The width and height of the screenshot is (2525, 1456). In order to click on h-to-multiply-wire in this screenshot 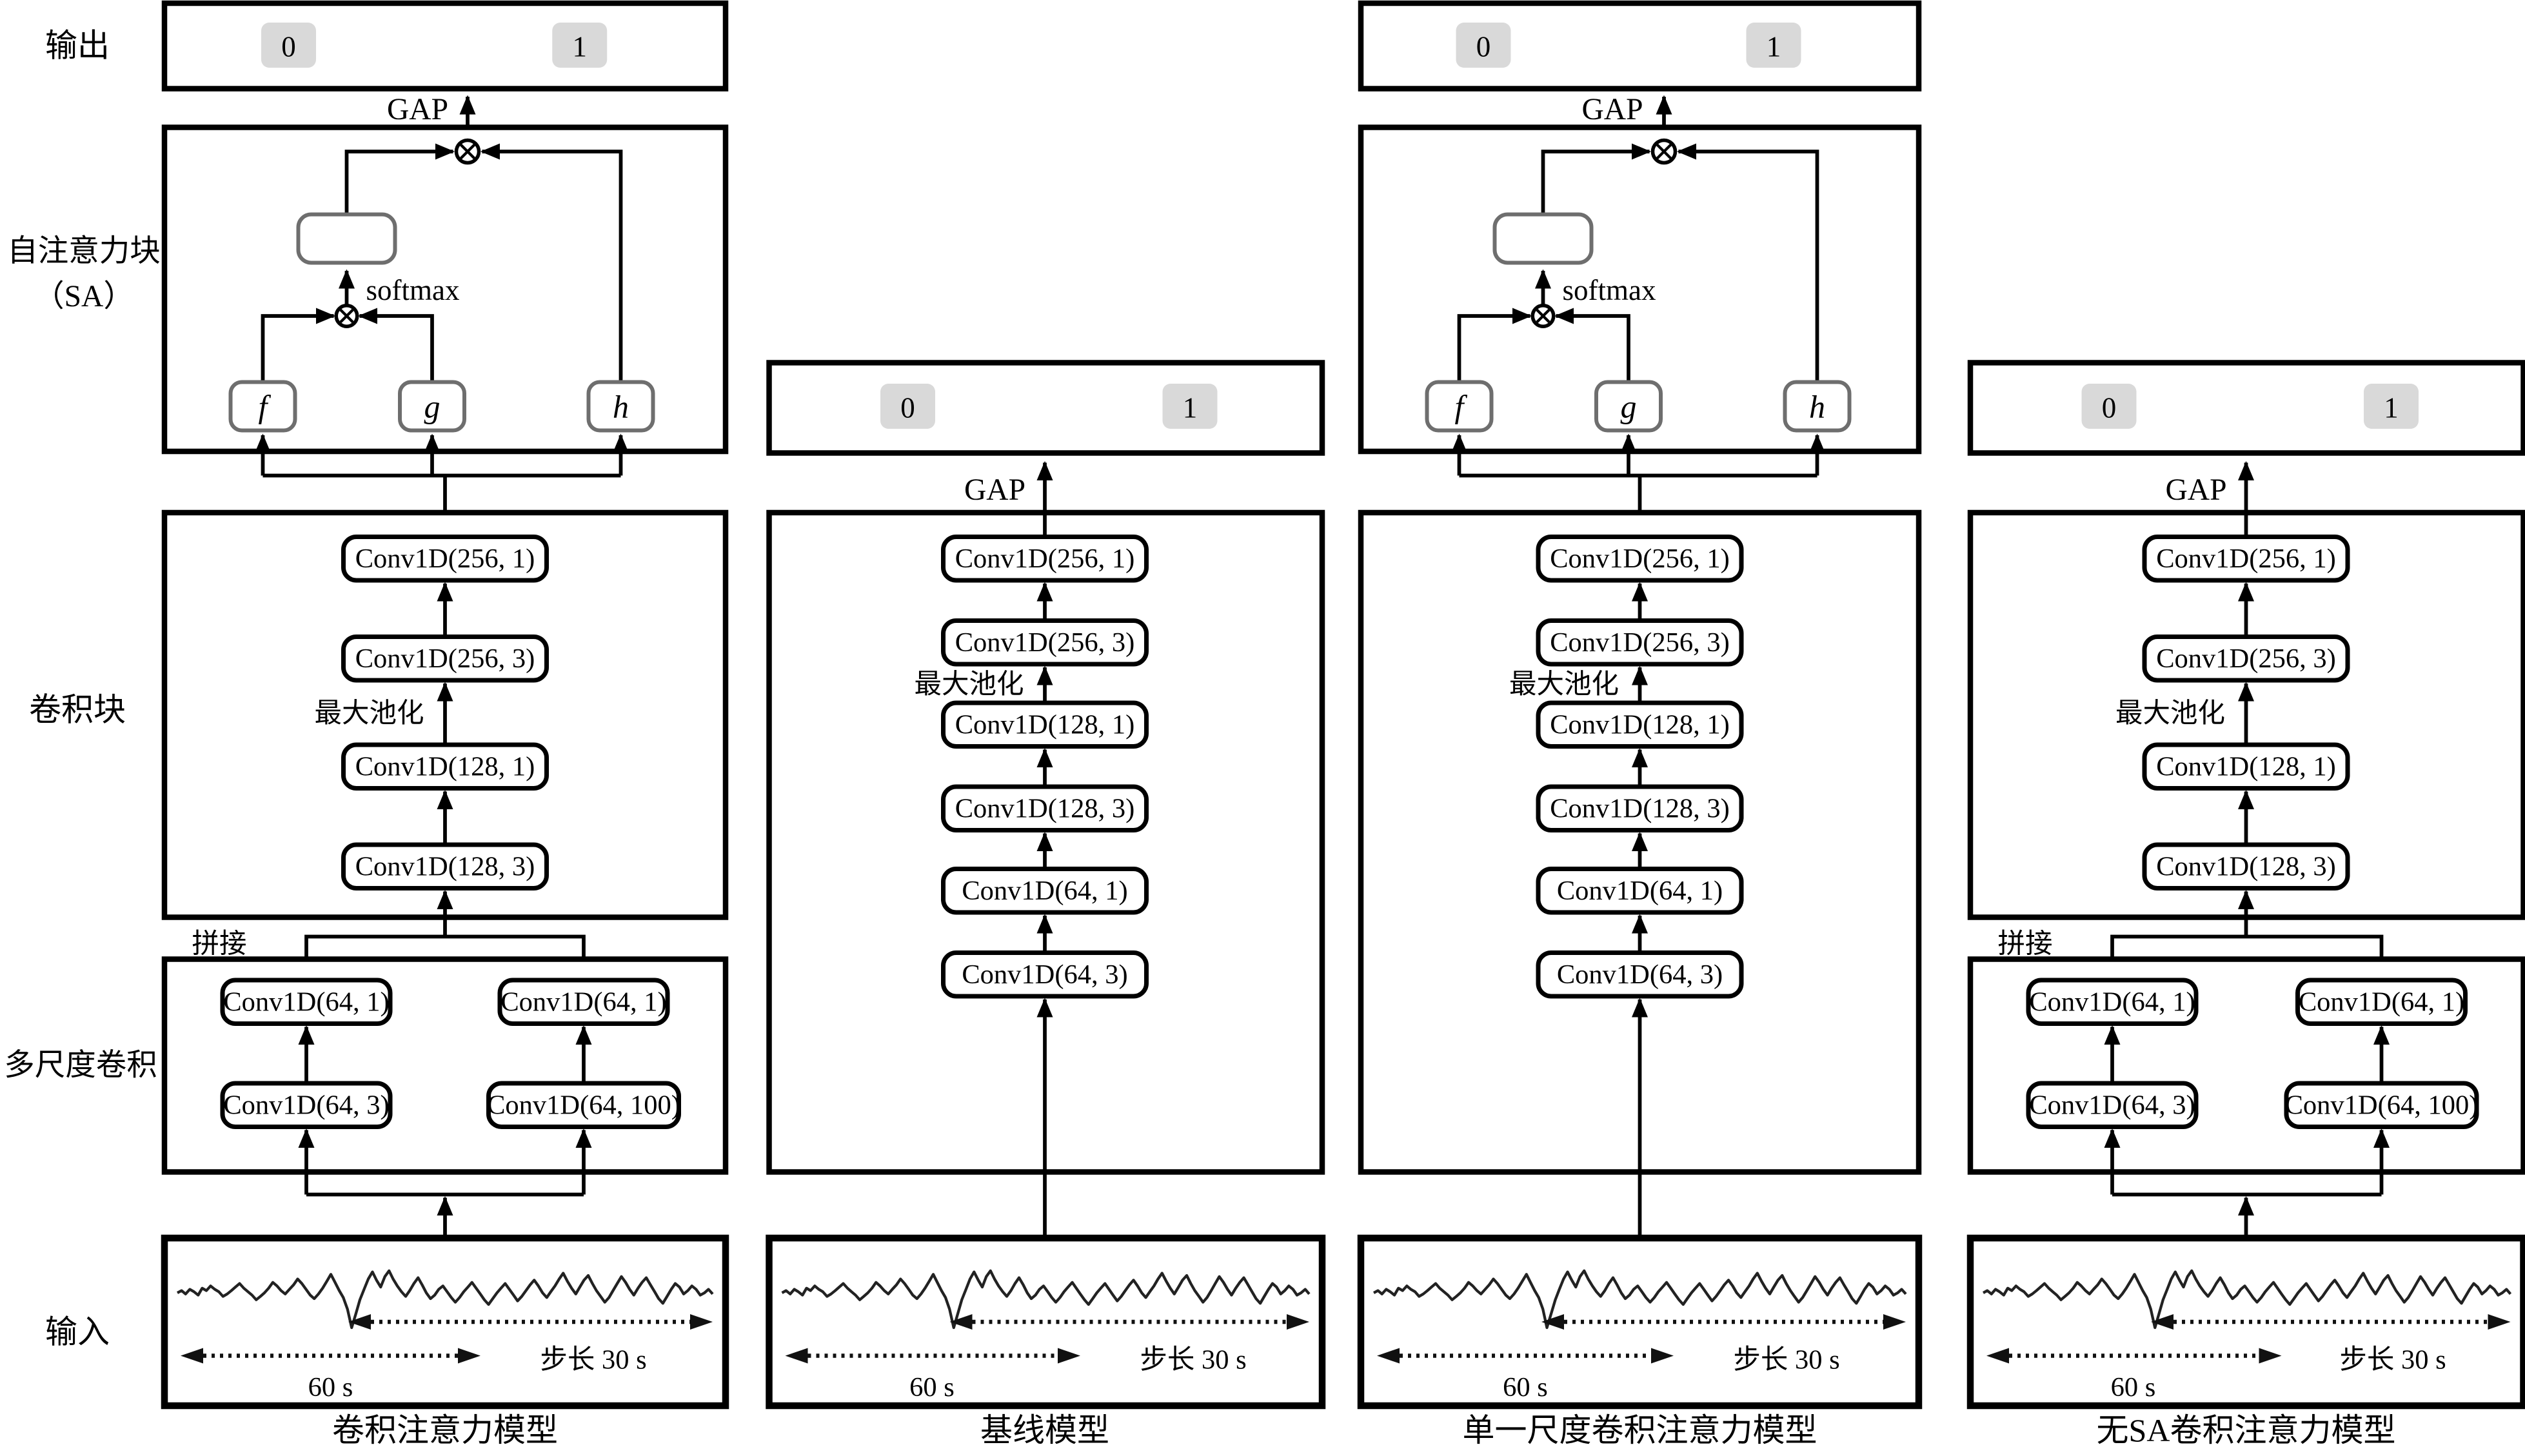, I will do `click(1747, 262)`.